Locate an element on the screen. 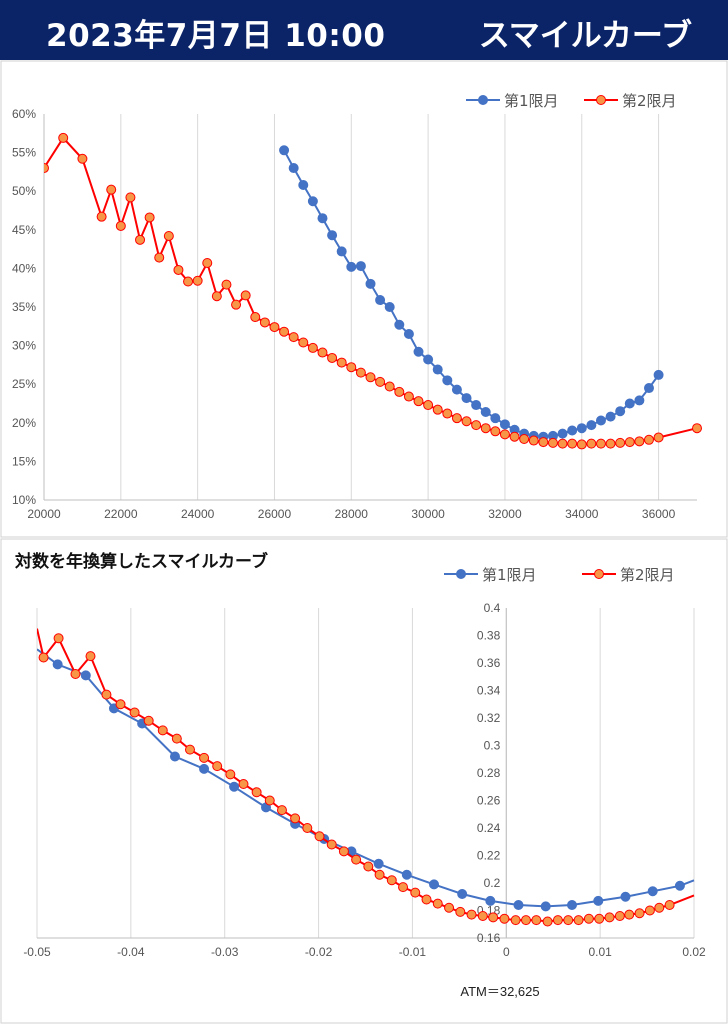 This screenshot has height=1024, width=728. y-tick-label: 30% is located at coordinates (24, 346).